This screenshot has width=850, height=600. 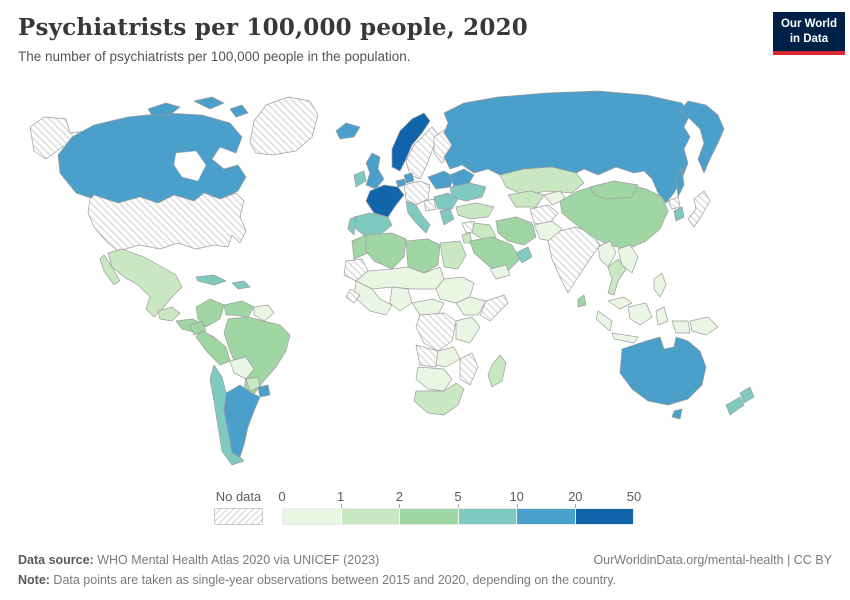 I want to click on region-russia-kamchatka, so click(x=702, y=137).